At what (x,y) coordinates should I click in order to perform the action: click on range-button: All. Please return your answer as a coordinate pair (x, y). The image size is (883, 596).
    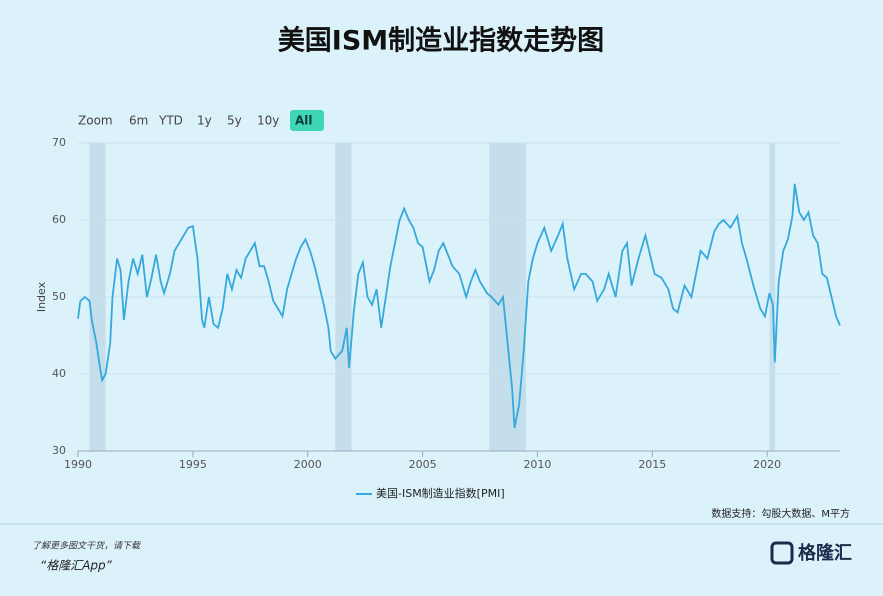
    Looking at the image, I should click on (304, 121).